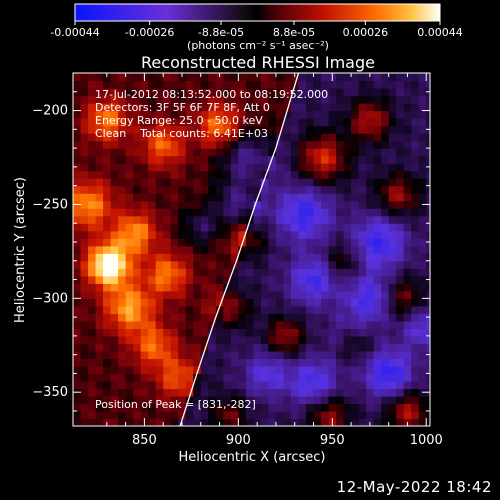  I want to click on x-axis-label: Heliocentric X (arcsec), so click(252, 457).